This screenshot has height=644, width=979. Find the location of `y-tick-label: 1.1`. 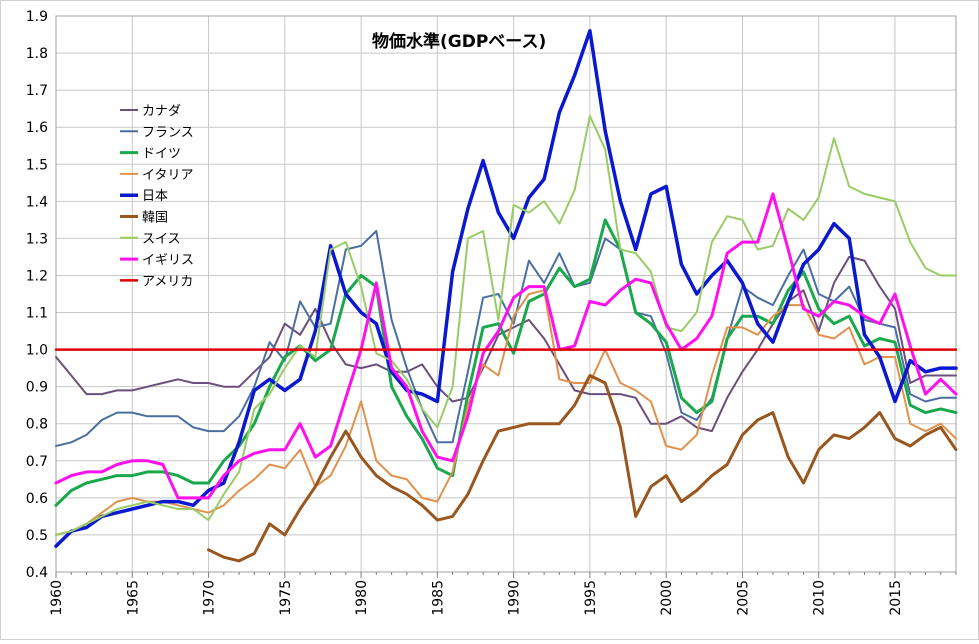

y-tick-label: 1.1 is located at coordinates (37, 314).